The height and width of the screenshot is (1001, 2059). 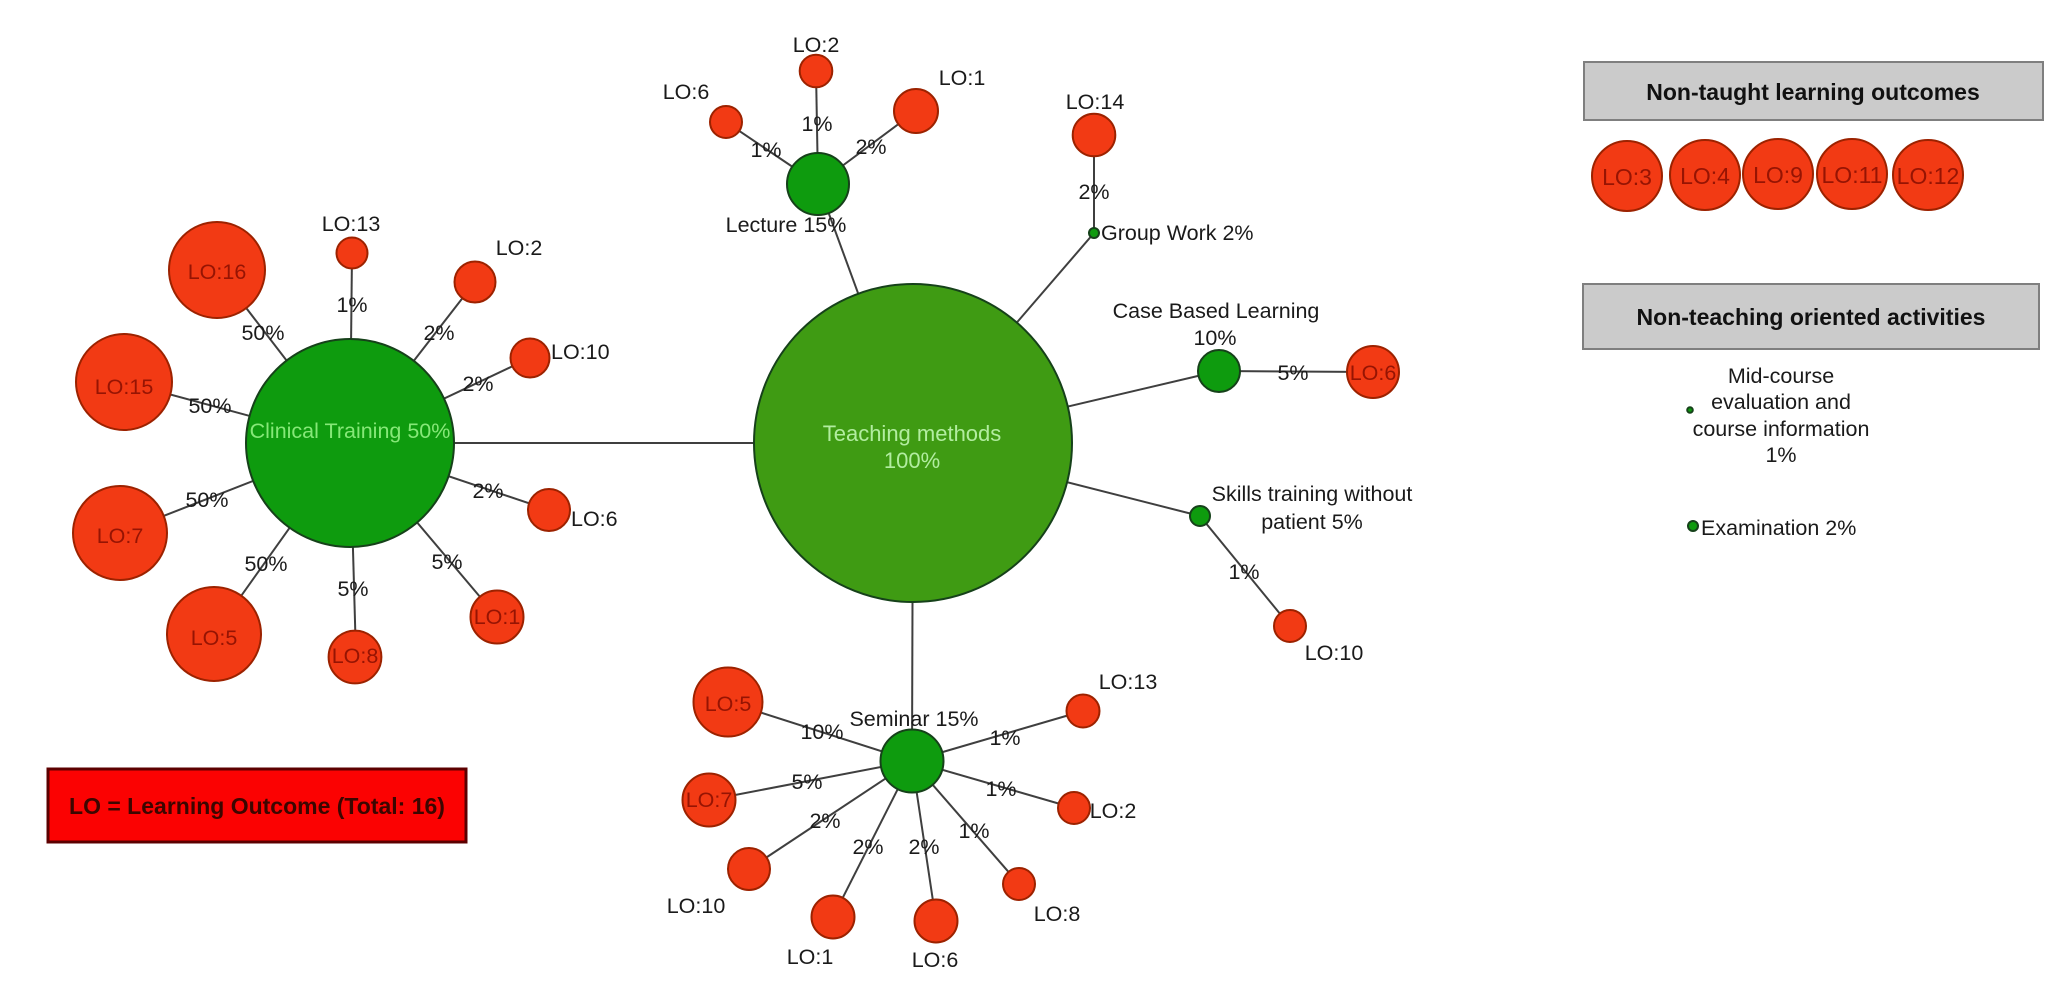 I want to click on svg-text: Teaching methods, so click(x=912, y=433).